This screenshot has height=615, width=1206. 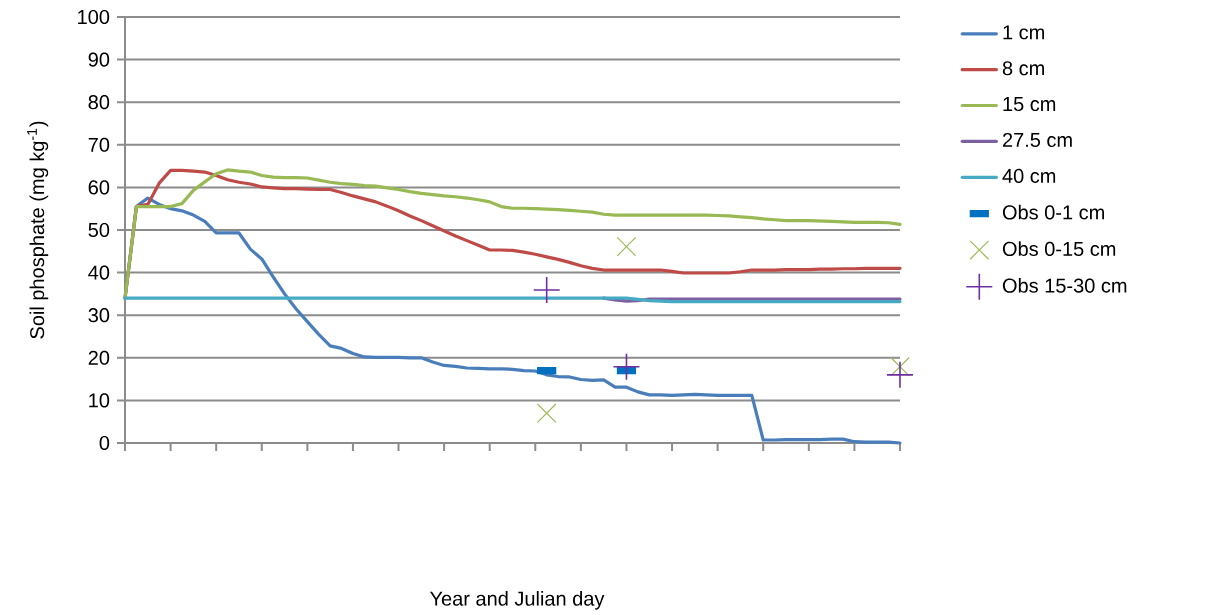 What do you see at coordinates (1023, 68) in the screenshot?
I see `legend-label: 8 cm` at bounding box center [1023, 68].